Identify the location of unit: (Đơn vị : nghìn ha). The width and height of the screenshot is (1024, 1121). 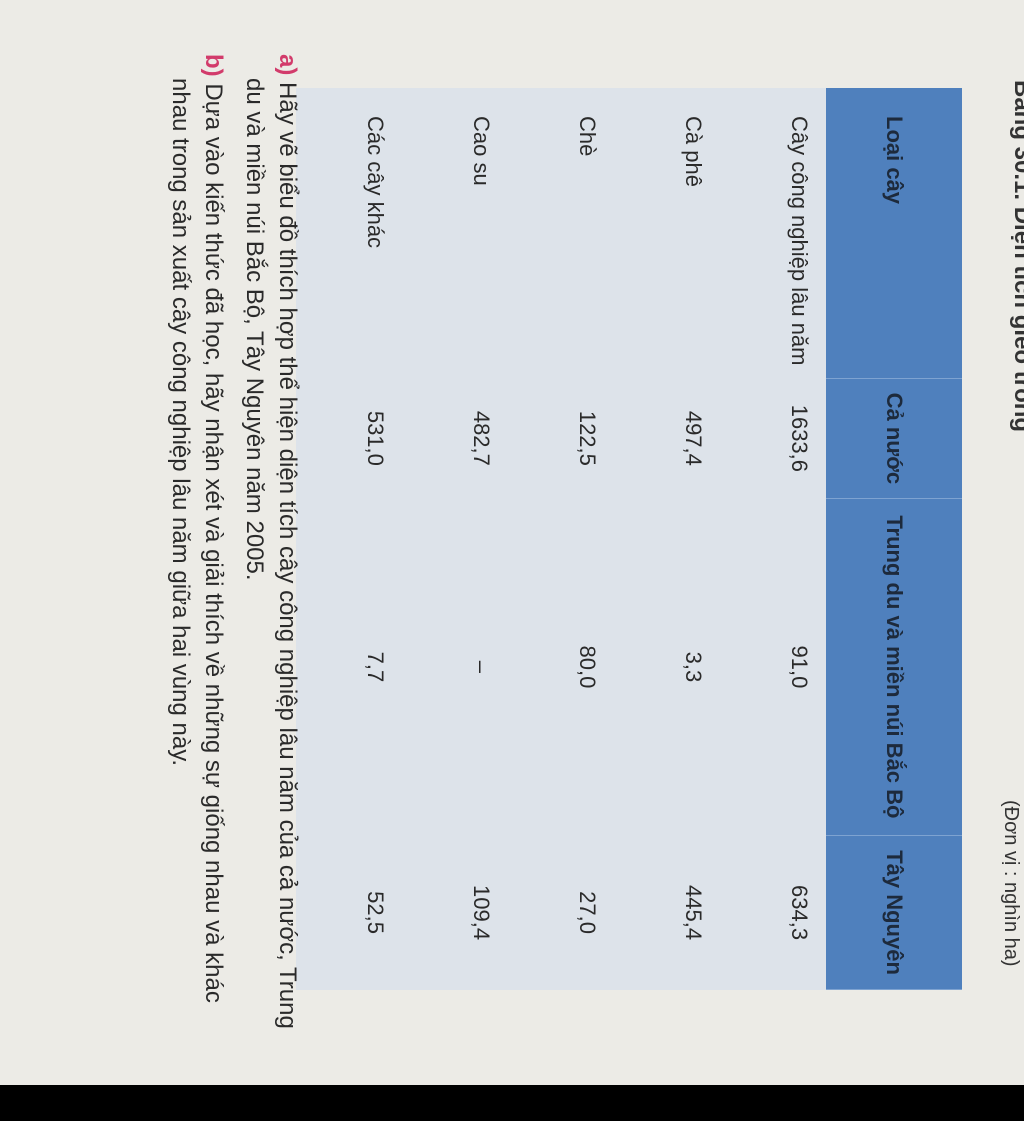
(1011, 883).